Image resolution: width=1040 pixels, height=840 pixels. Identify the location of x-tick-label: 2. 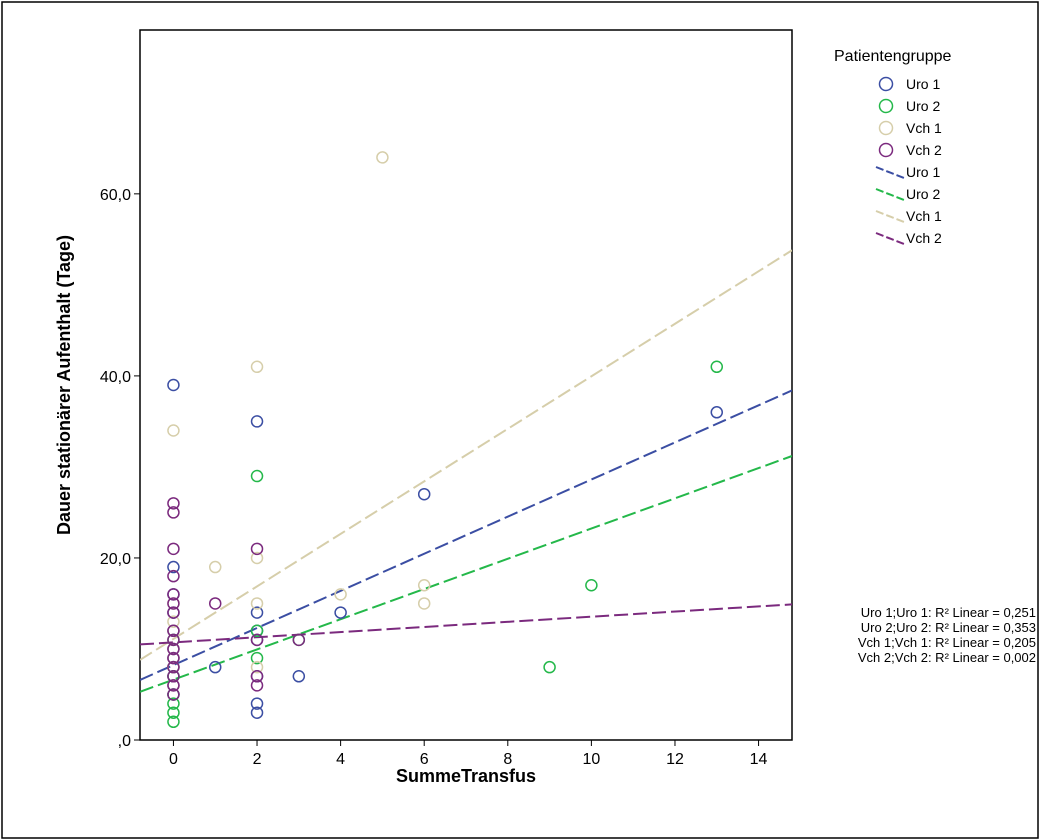
(257, 759).